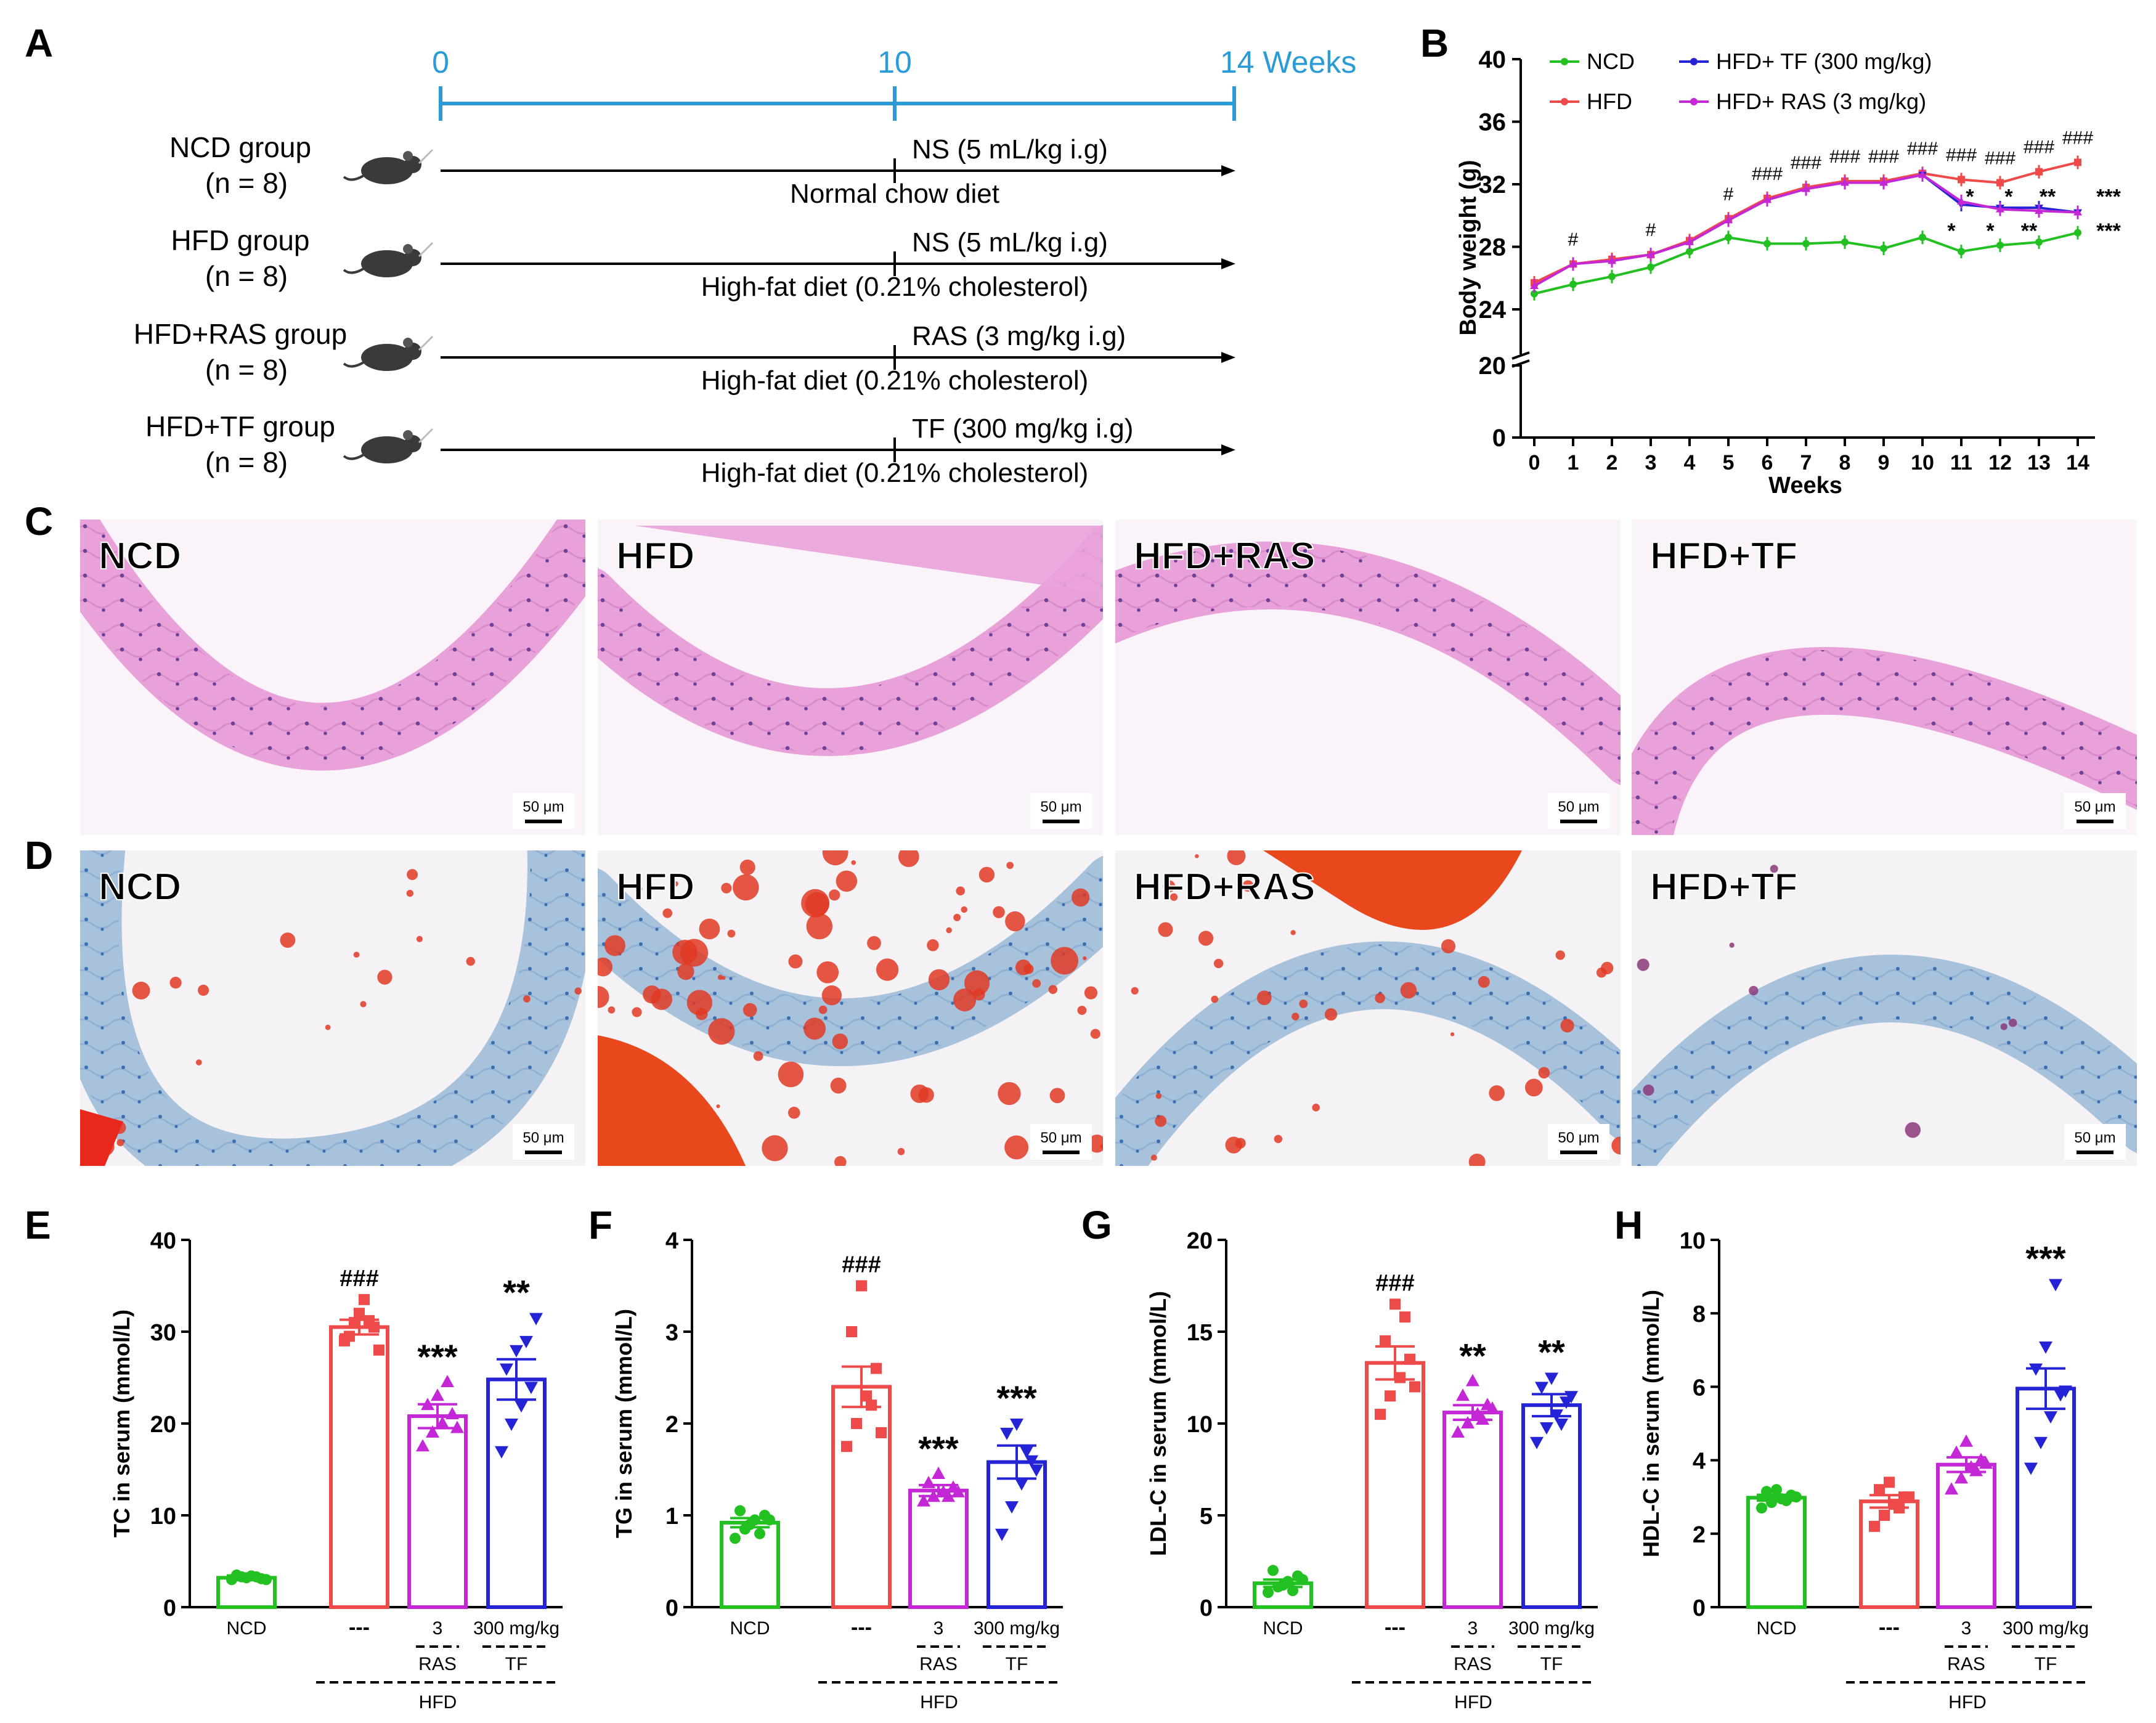 This screenshot has width=2156, height=1723. Describe the element at coordinates (1158, 1424) in the screenshot. I see `y-axis-title: LDL-C in serum (mmol/L)` at that location.